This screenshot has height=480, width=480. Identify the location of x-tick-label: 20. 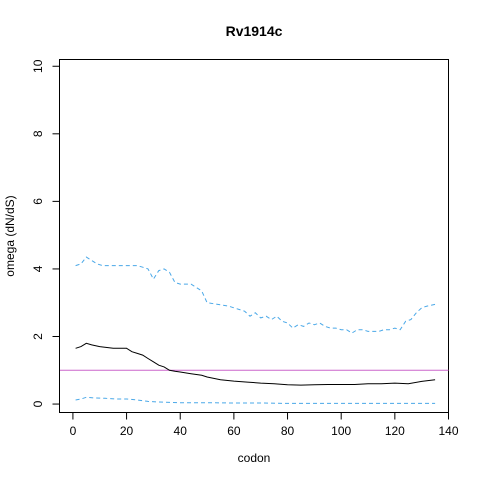
(127, 431).